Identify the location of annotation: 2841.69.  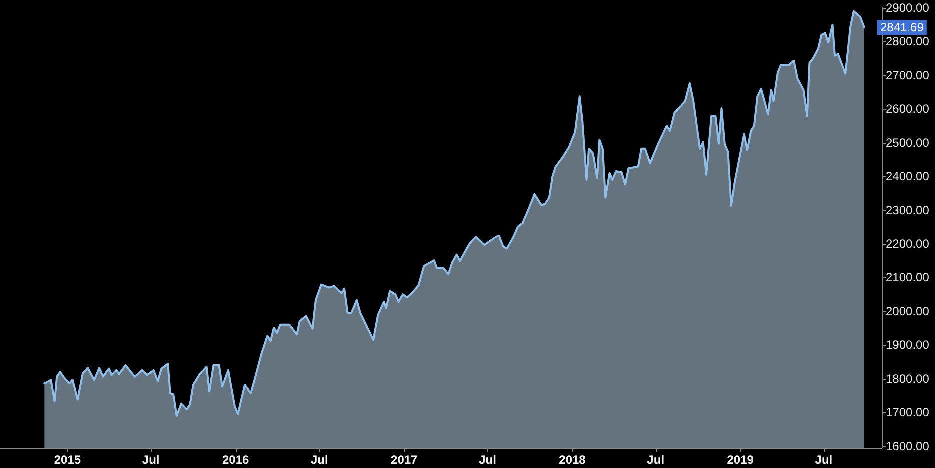
(902, 27).